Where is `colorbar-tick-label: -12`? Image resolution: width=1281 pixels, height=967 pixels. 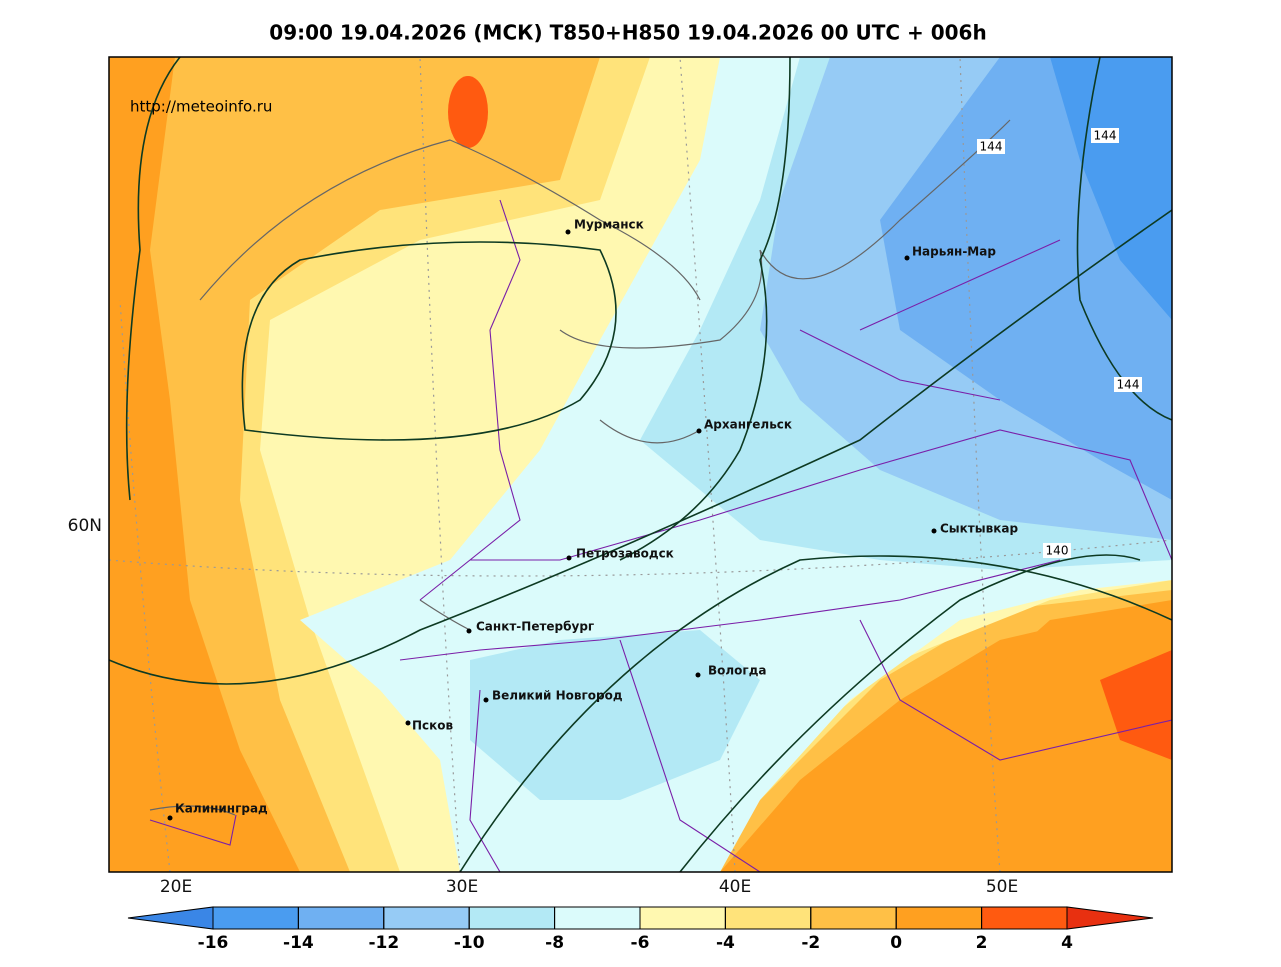 colorbar-tick-label: -12 is located at coordinates (383, 943).